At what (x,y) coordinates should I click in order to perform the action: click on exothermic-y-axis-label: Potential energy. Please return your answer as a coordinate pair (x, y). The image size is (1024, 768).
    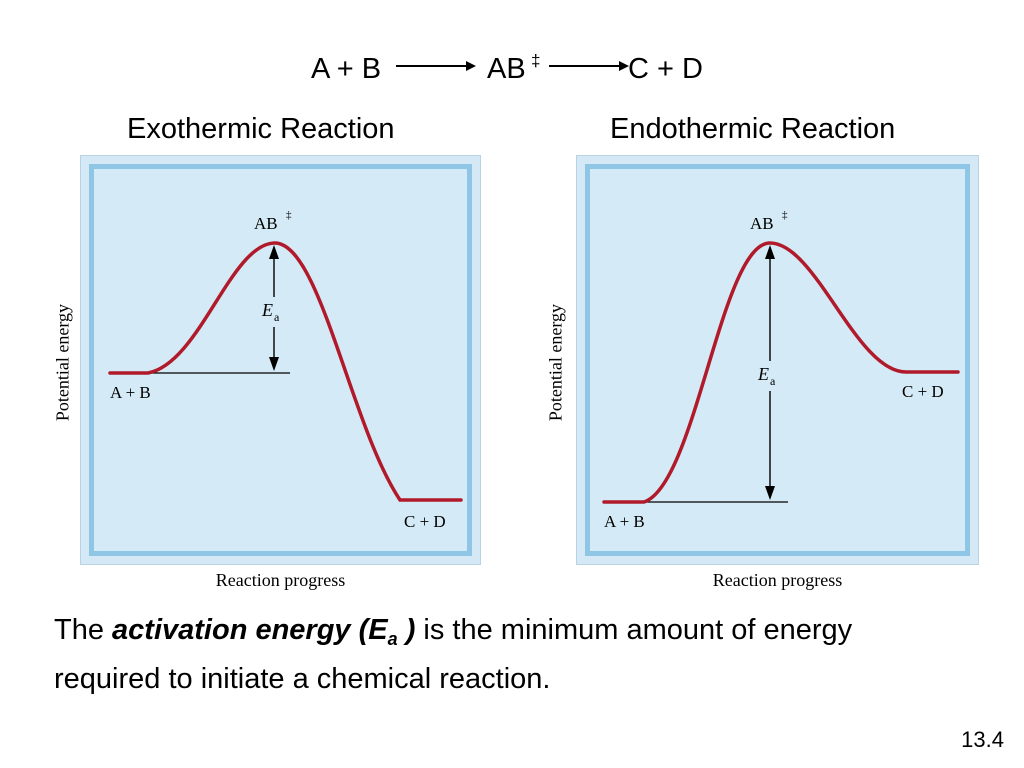
    Looking at the image, I should click on (62, 362).